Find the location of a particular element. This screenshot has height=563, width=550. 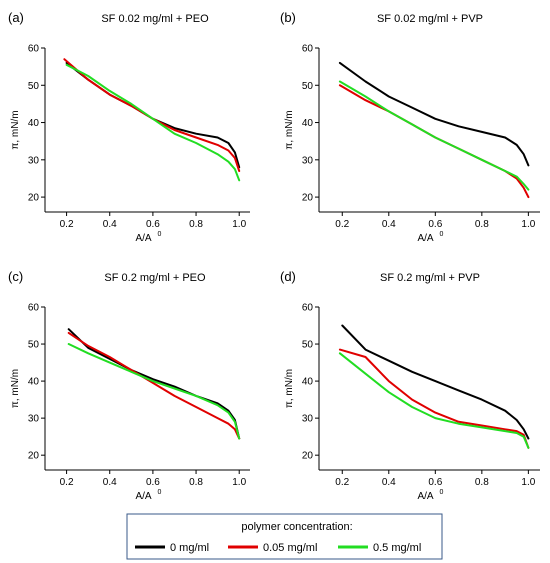

x-axis-label-c: A/A is located at coordinates (143, 496).